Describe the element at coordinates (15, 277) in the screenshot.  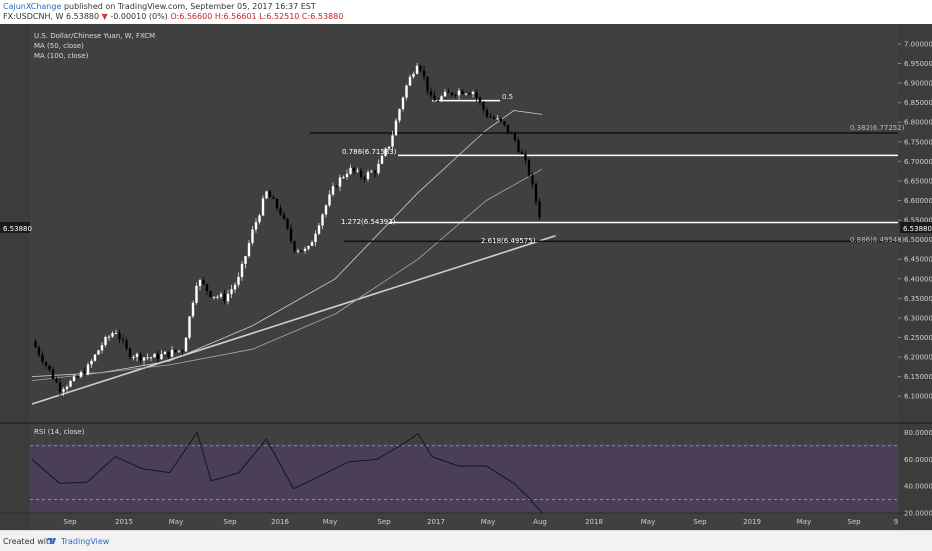
I see `left-margin` at that location.